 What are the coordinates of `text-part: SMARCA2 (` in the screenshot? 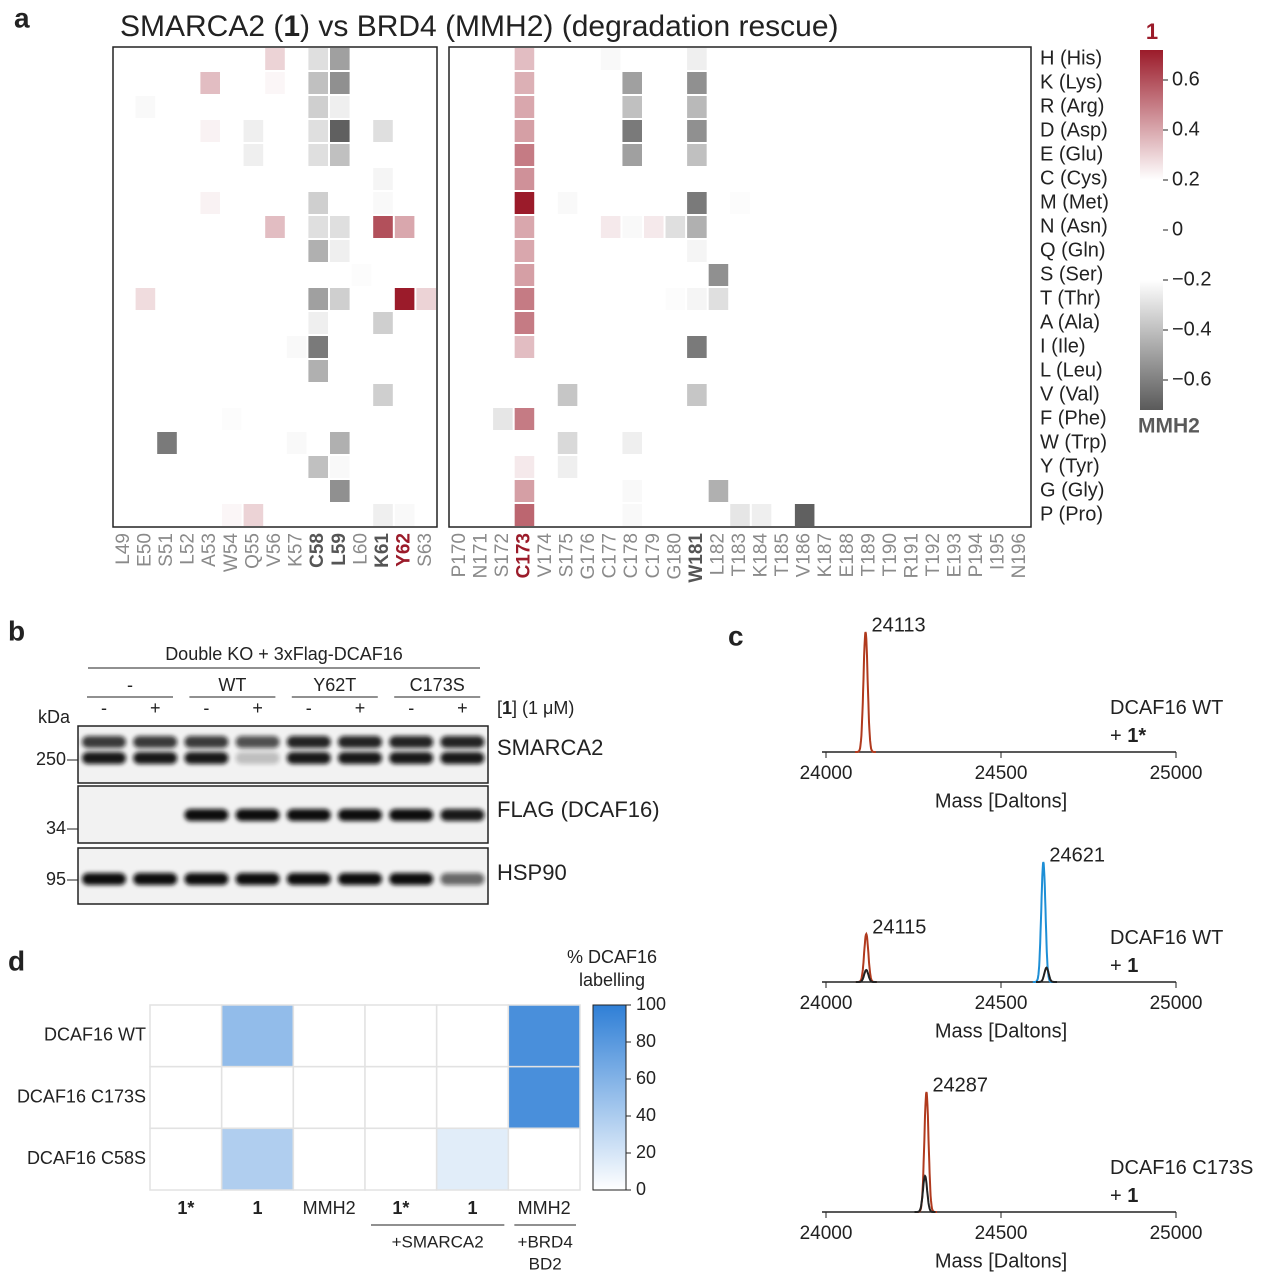 It's located at (201, 26).